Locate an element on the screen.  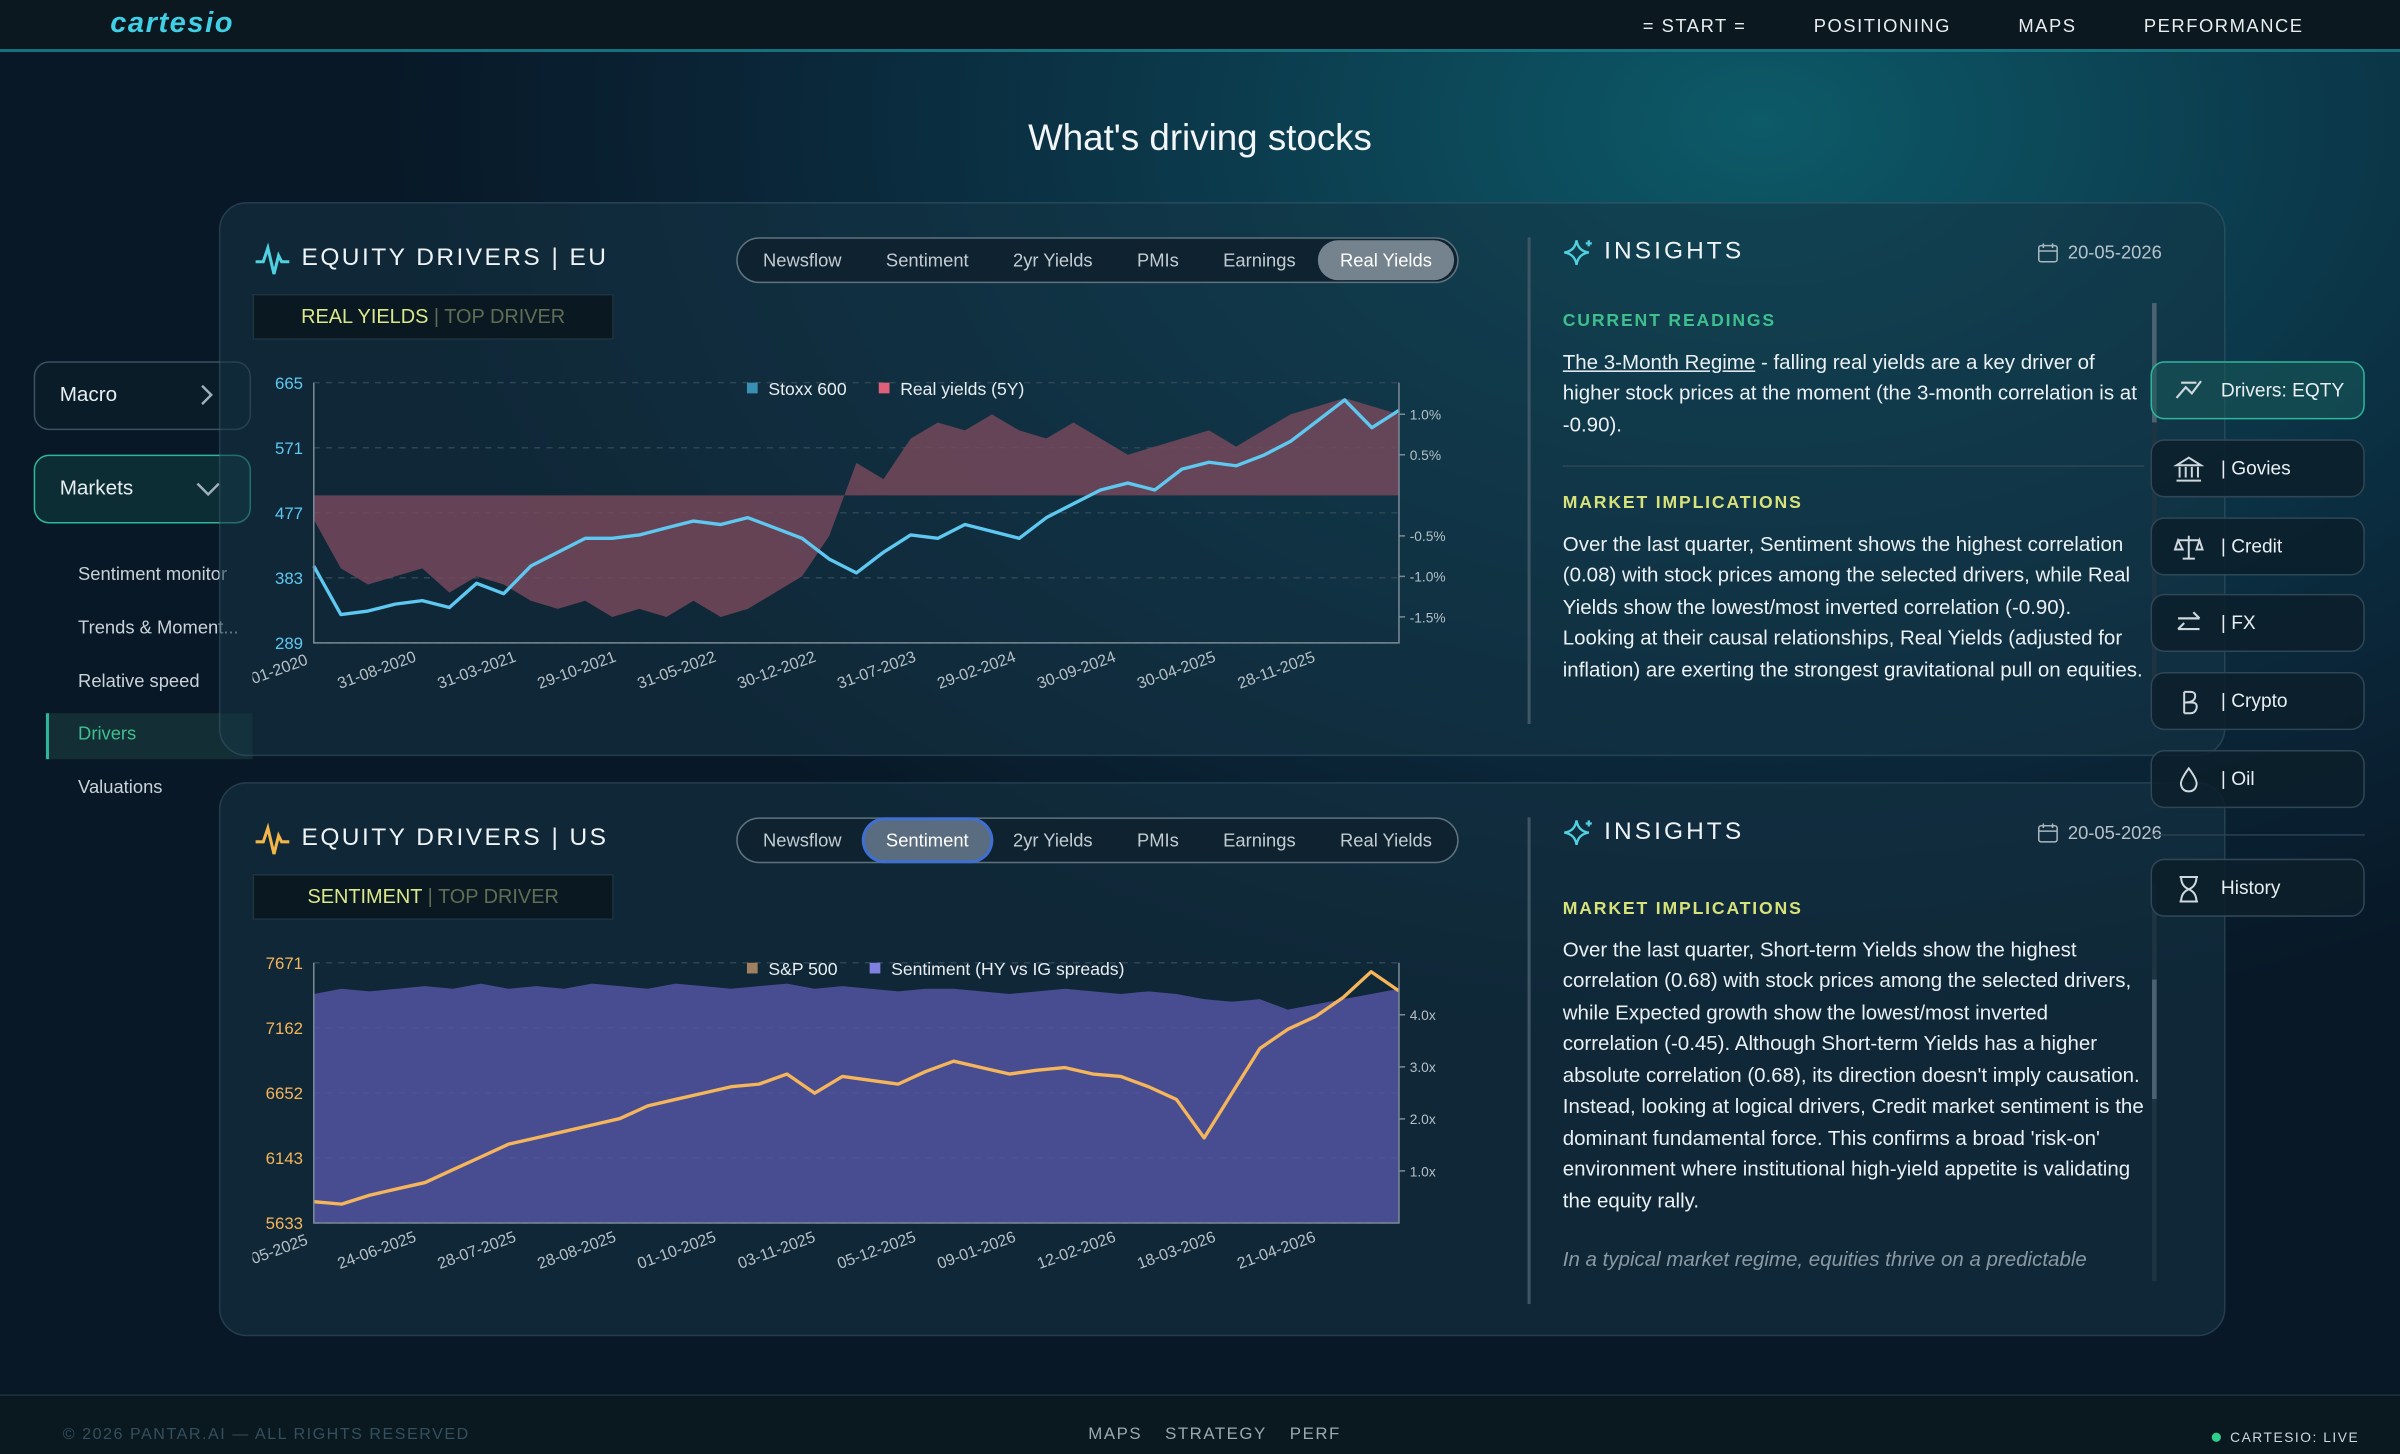
nav-link: = START = is located at coordinates (1694, 26).